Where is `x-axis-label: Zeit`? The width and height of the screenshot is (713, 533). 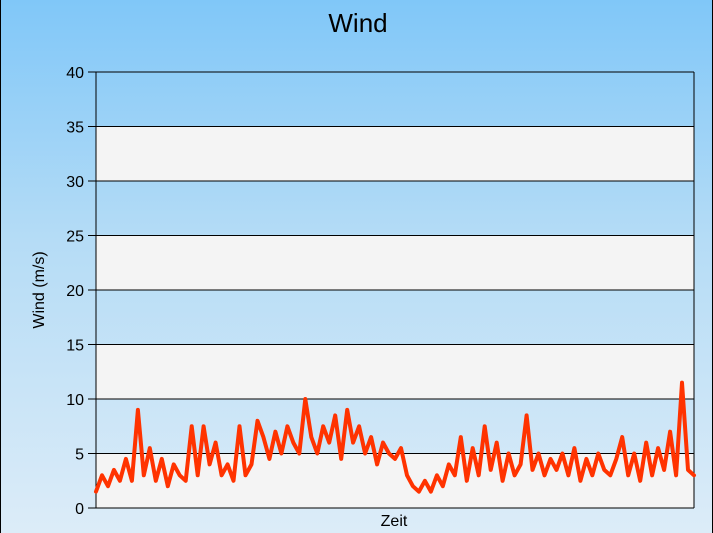 x-axis-label: Zeit is located at coordinates (394, 521).